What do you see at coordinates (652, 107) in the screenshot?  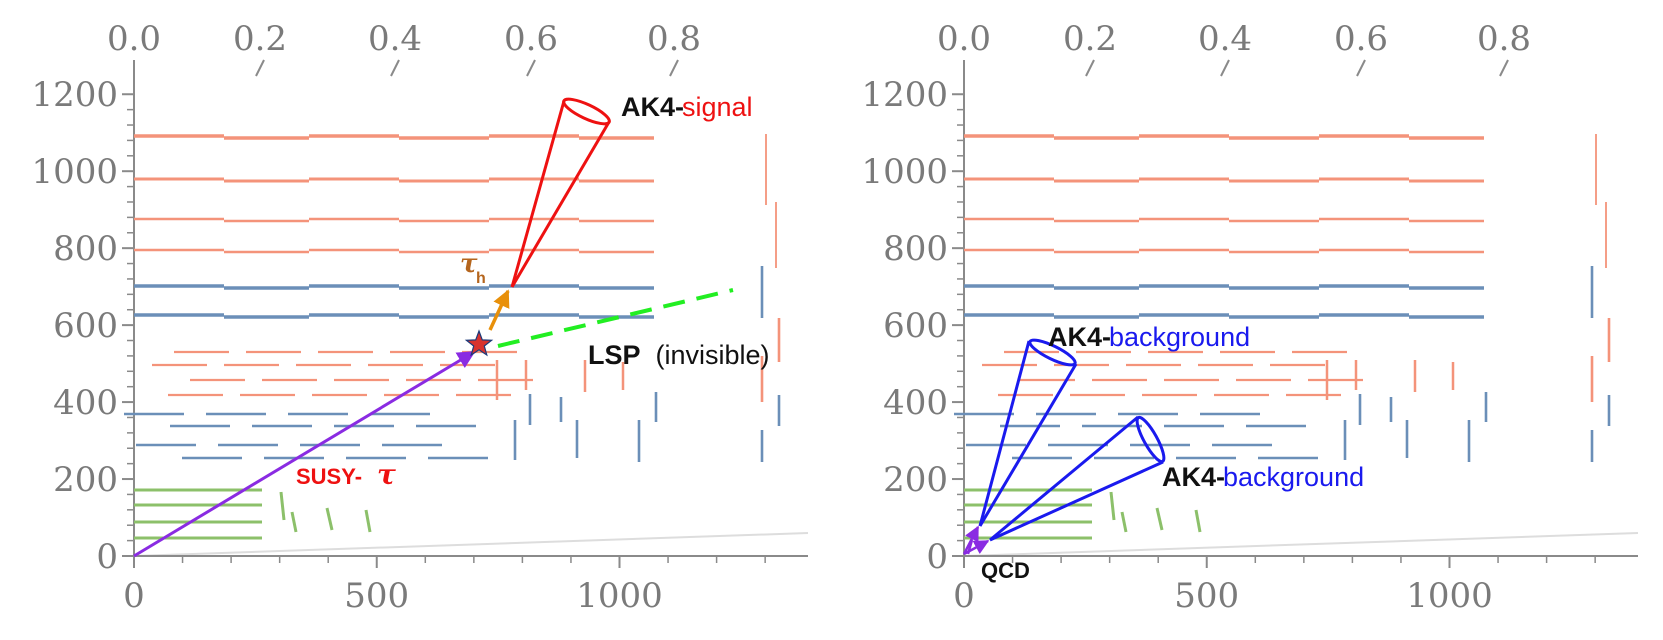 I see `signal-label-main: AK4-` at bounding box center [652, 107].